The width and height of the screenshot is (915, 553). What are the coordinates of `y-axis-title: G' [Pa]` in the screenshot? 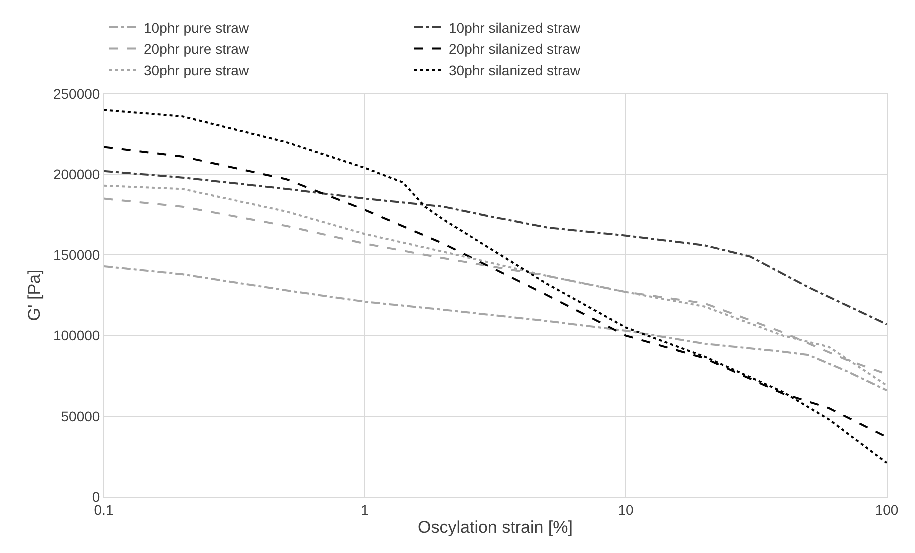 It's located at (34, 296).